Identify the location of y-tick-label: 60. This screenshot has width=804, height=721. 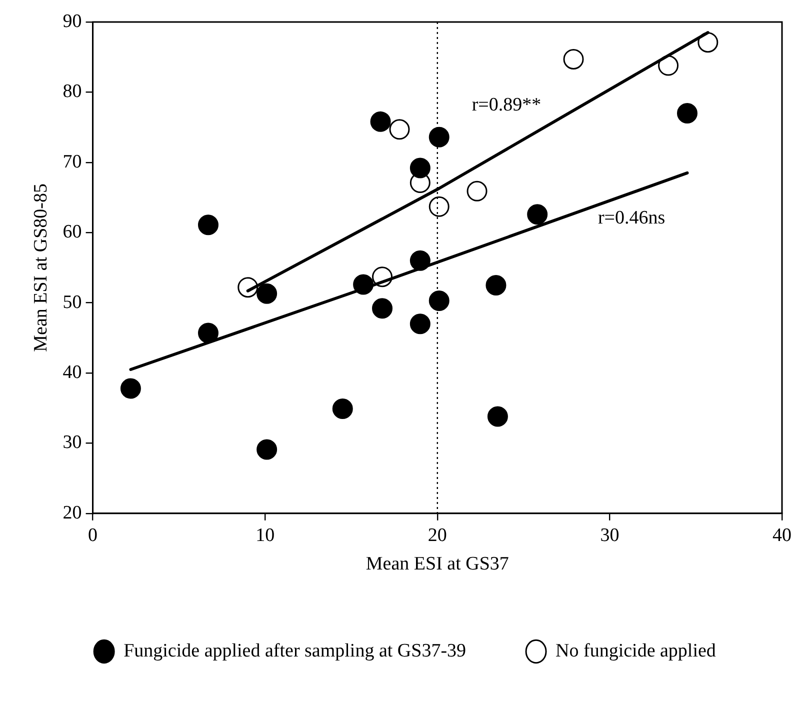
(72, 232).